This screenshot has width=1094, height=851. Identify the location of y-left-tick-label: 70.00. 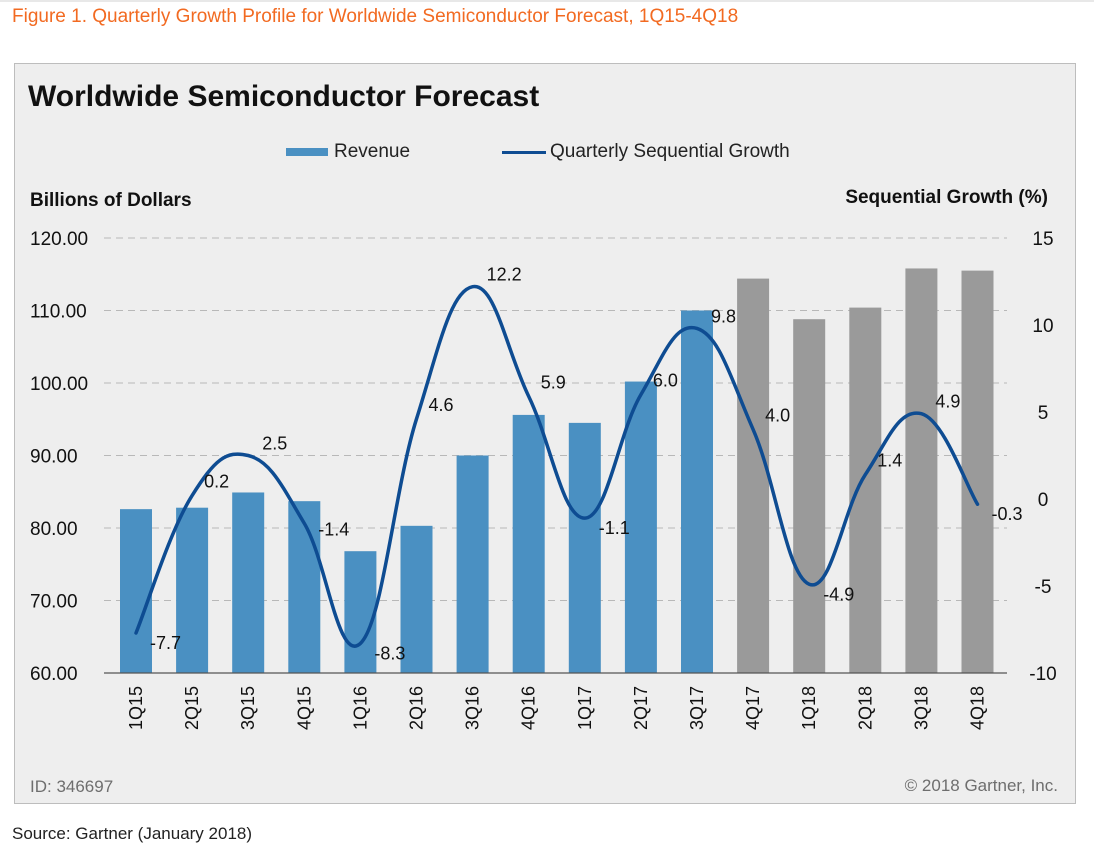
(54, 602).